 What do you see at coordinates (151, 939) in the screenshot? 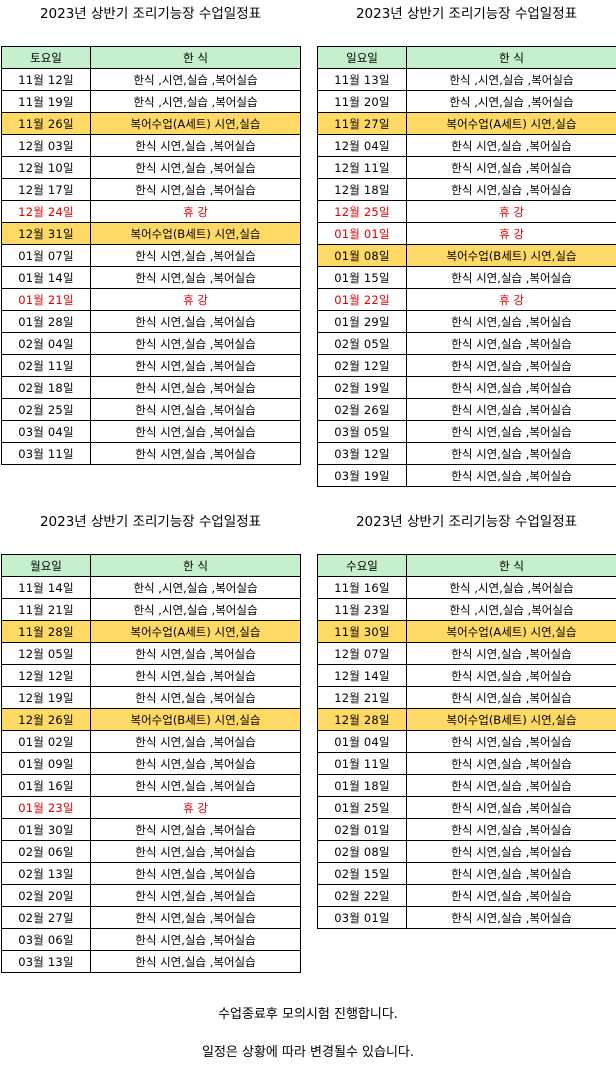
I see `table-row: 03월 06일 한식 시연,실습 ,복어실습` at bounding box center [151, 939].